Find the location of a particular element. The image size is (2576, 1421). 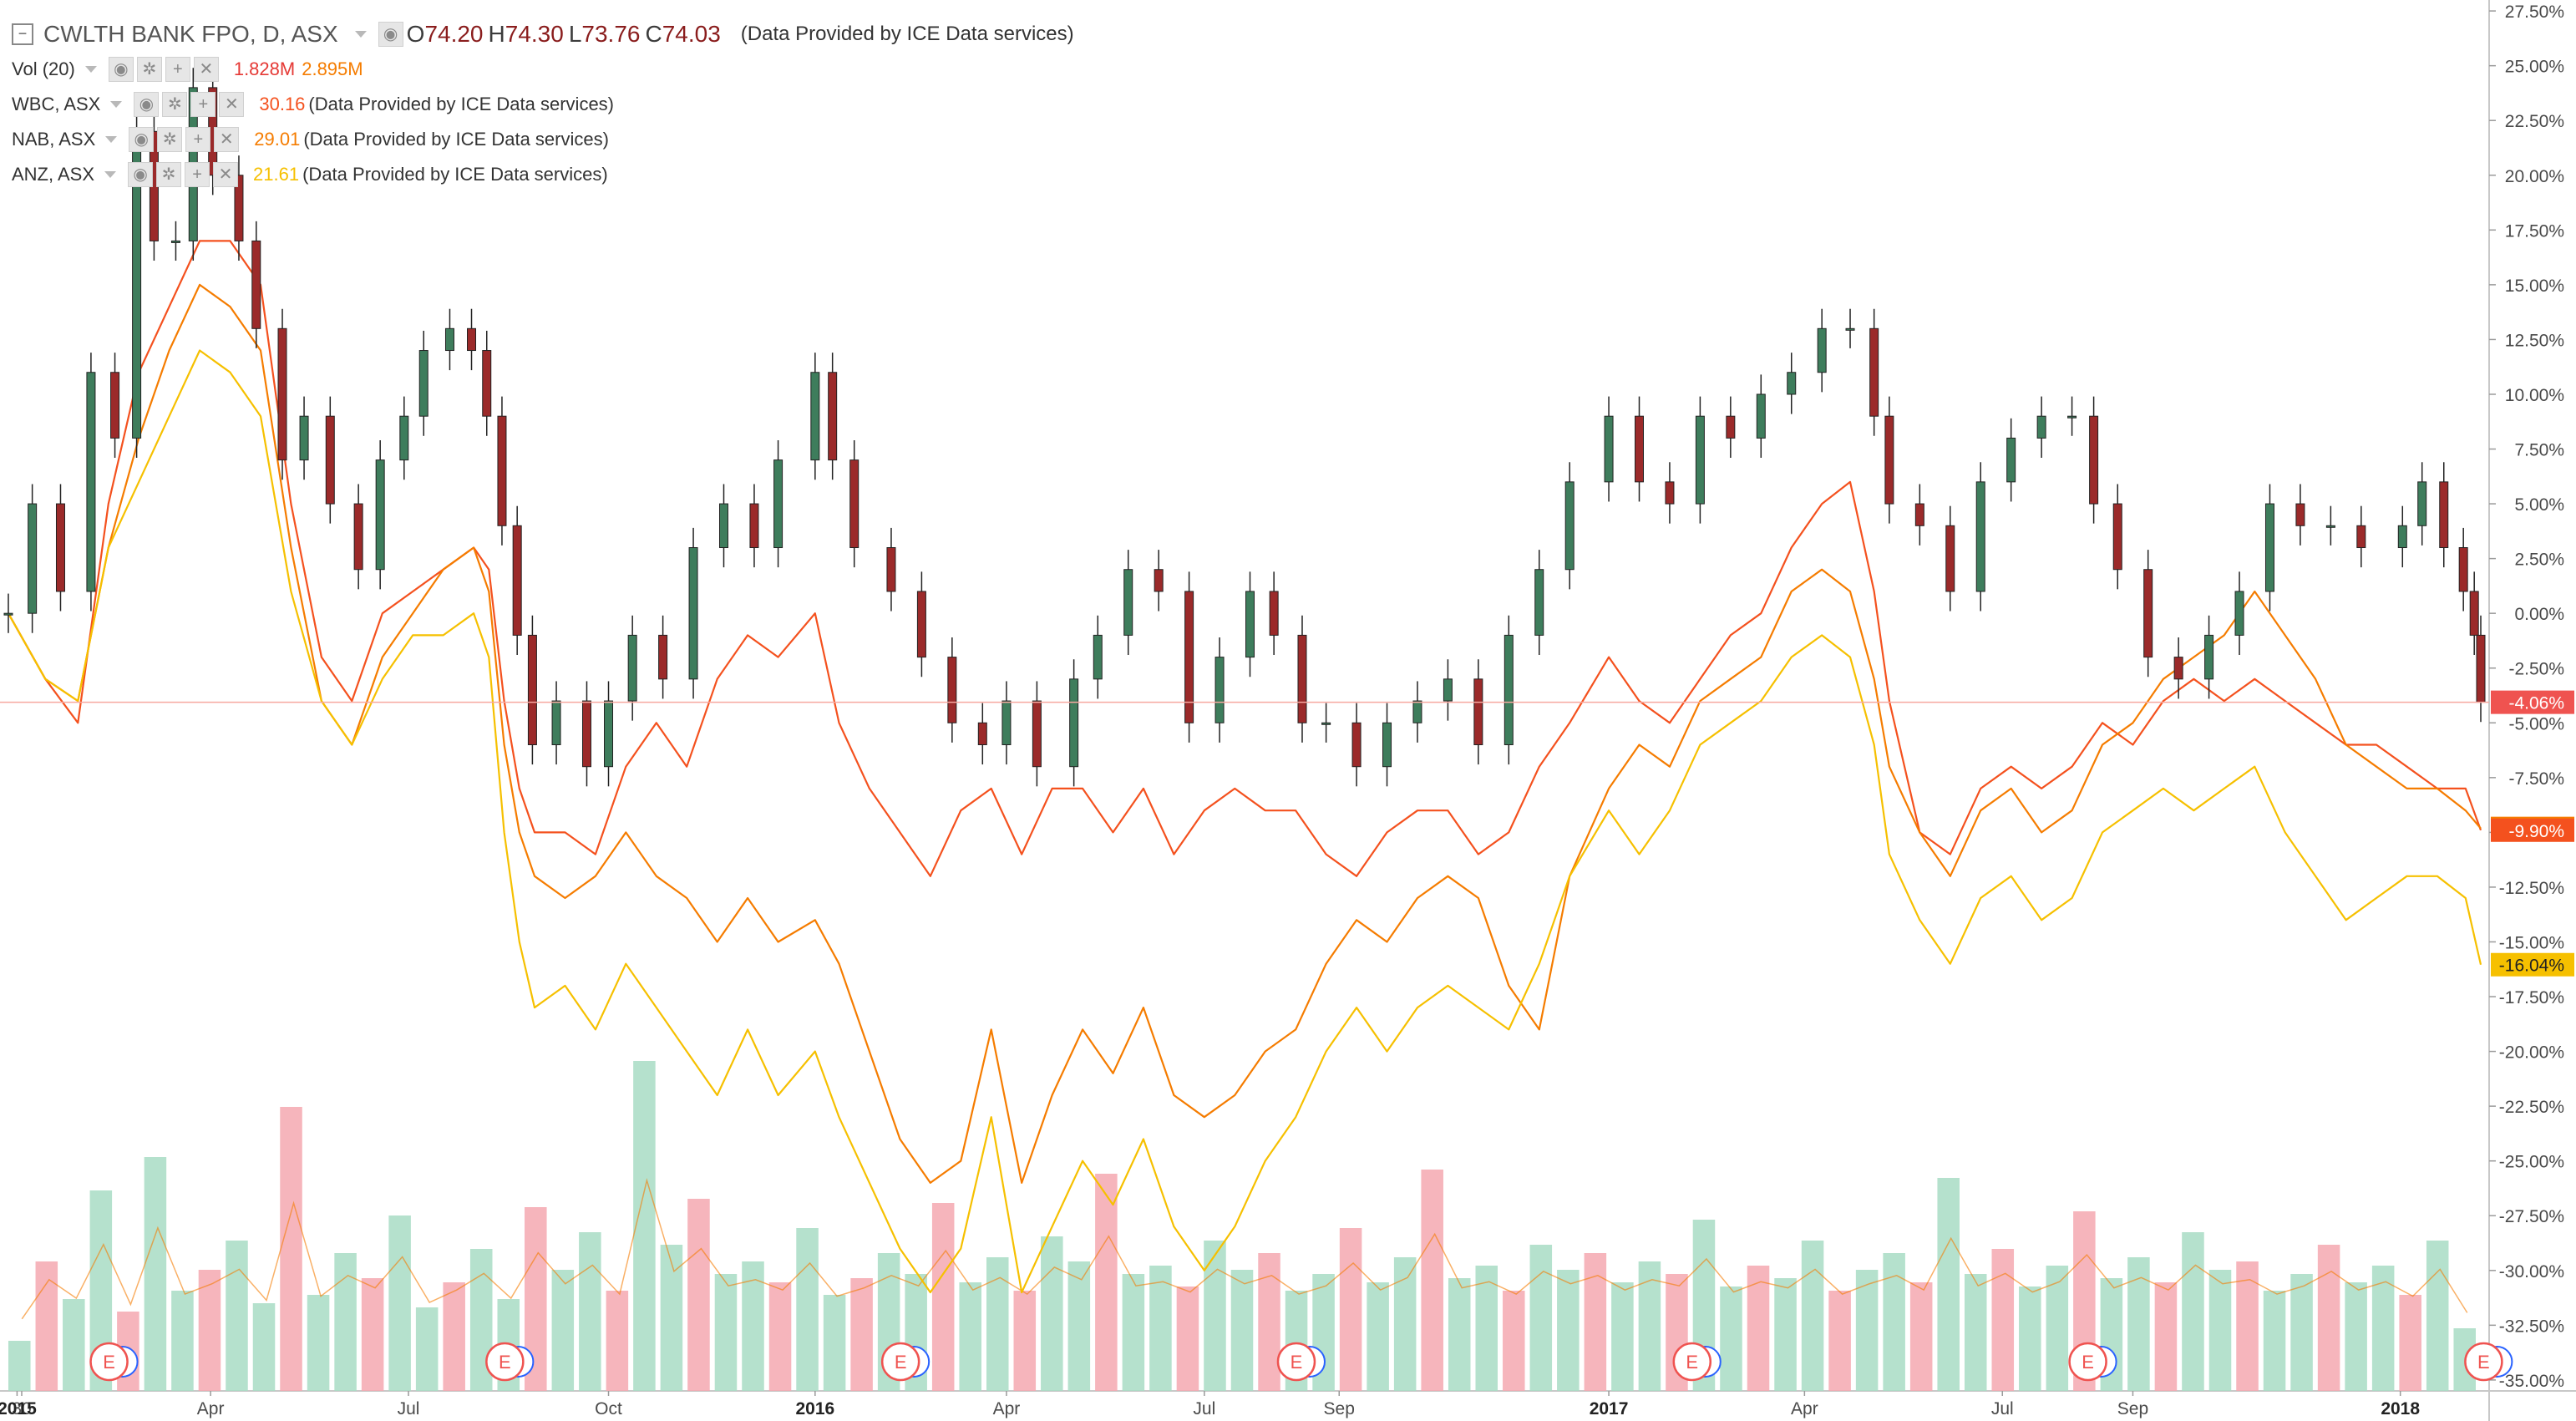

x-tick-label: Sep is located at coordinates (1339, 1408).